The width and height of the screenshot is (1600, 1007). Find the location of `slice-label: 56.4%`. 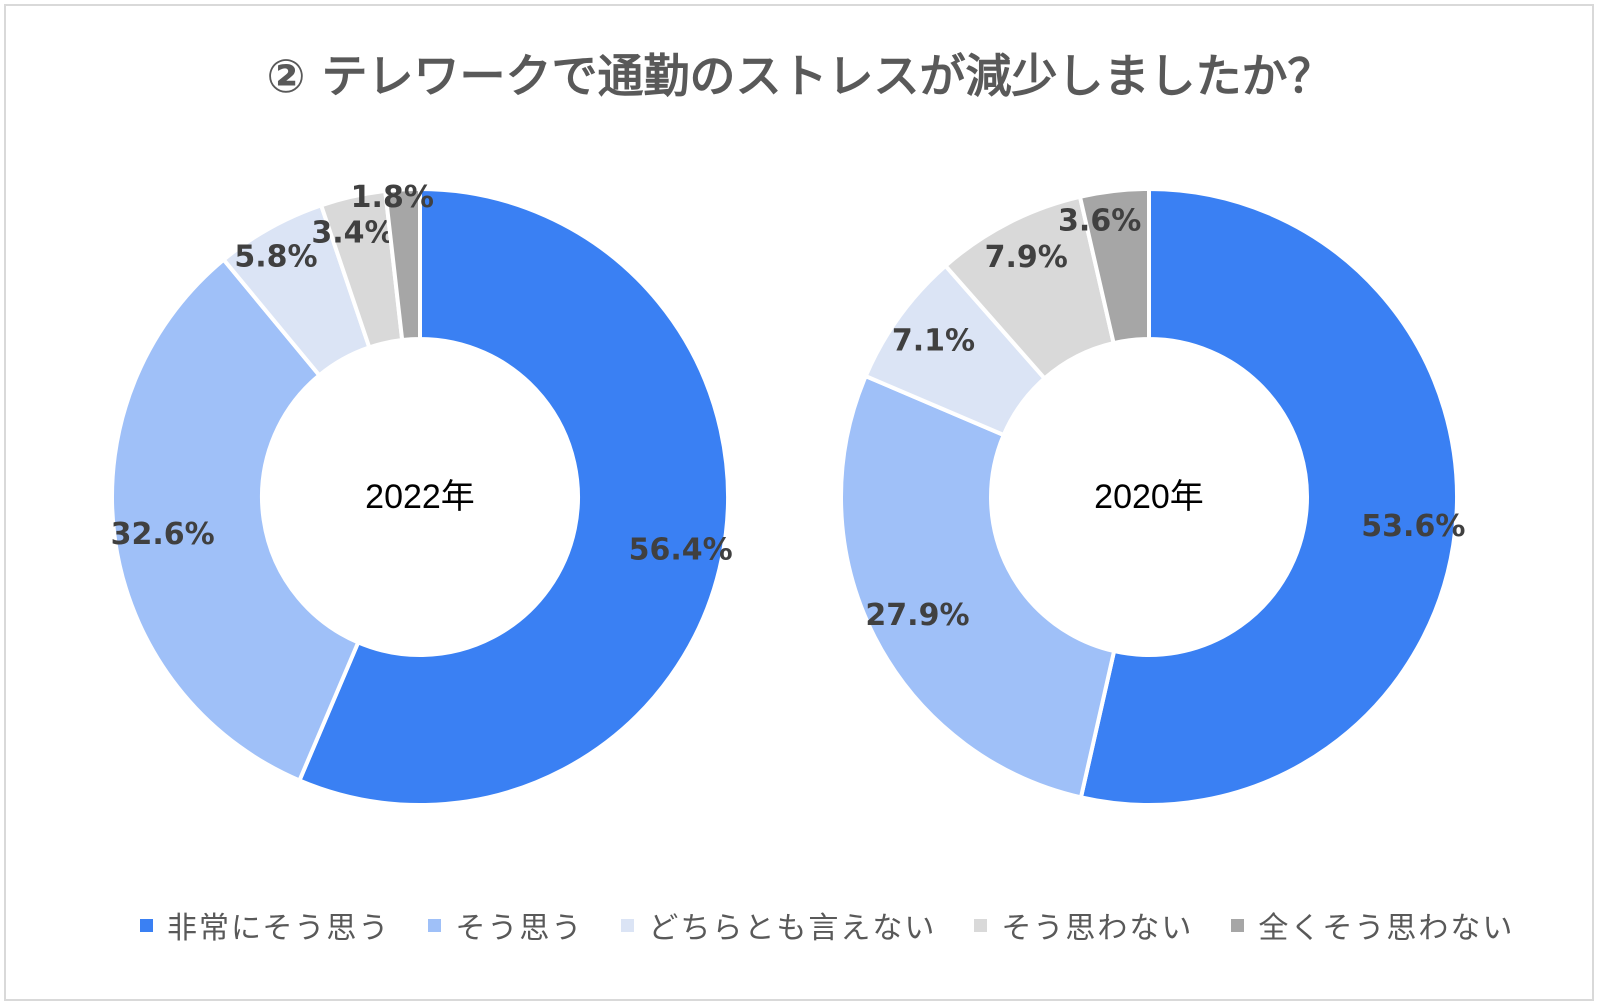

slice-label: 56.4% is located at coordinates (681, 550).